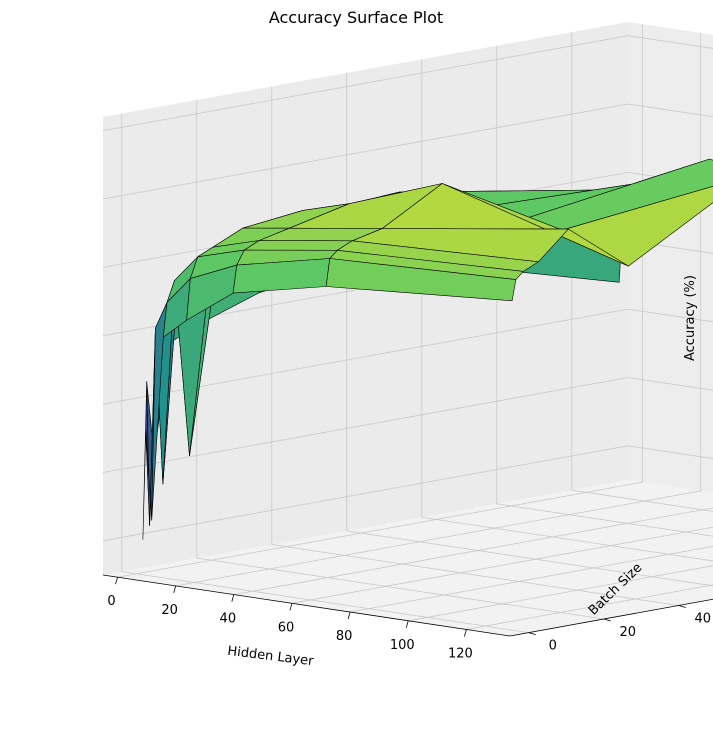  I want to click on x-axis-line, so click(306, 605).